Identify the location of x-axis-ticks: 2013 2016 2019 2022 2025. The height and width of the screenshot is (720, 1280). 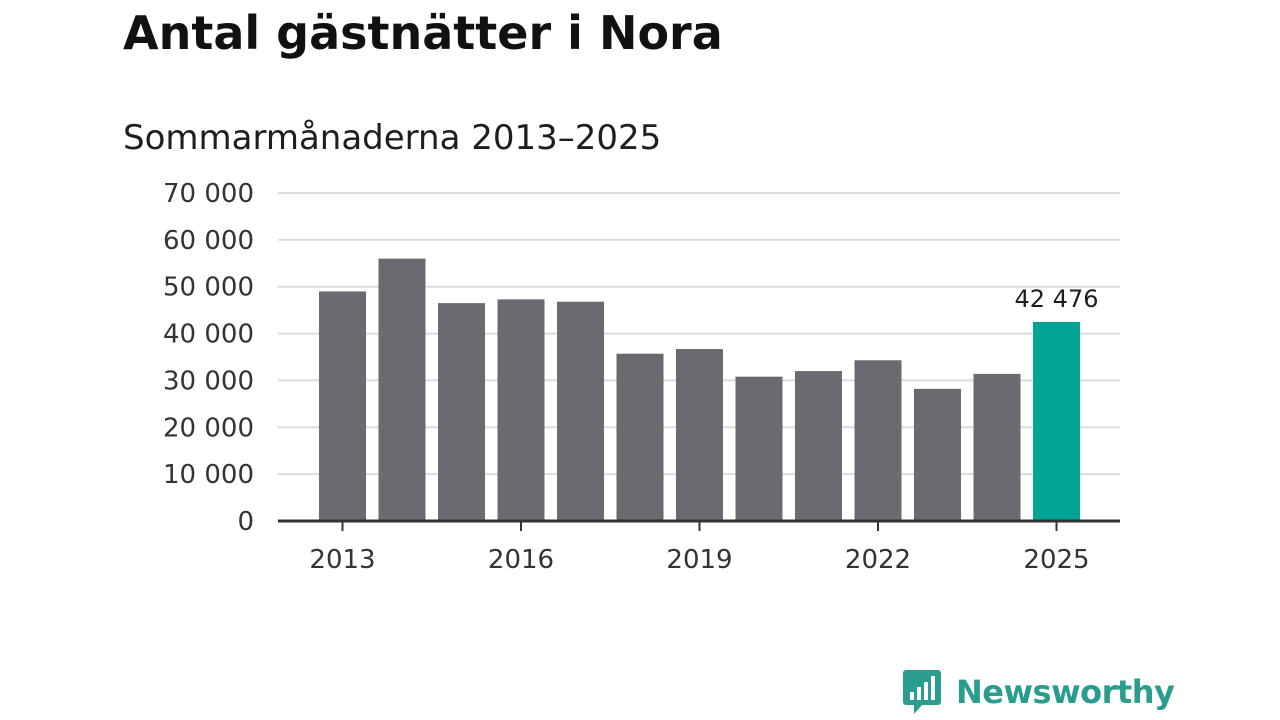
(699, 548).